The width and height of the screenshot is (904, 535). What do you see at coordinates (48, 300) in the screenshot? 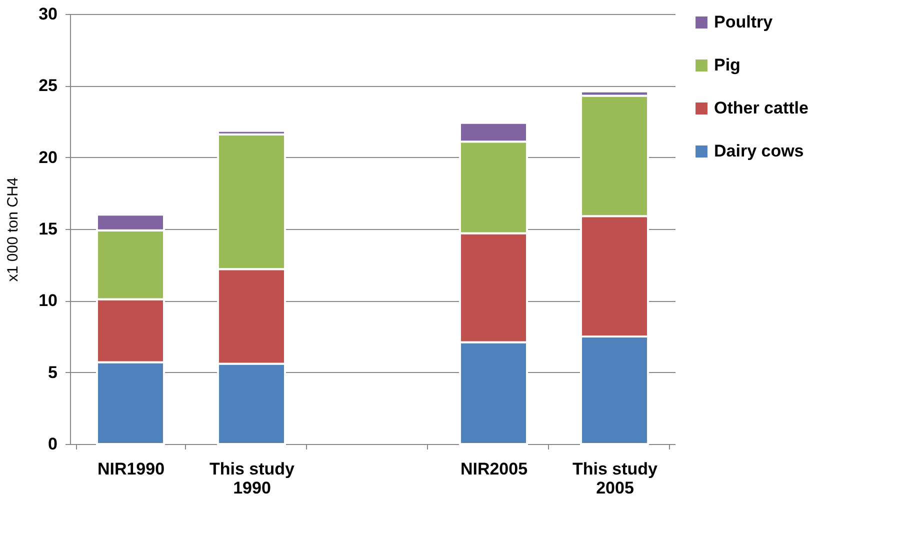
I see `y-tick-label: 10` at bounding box center [48, 300].